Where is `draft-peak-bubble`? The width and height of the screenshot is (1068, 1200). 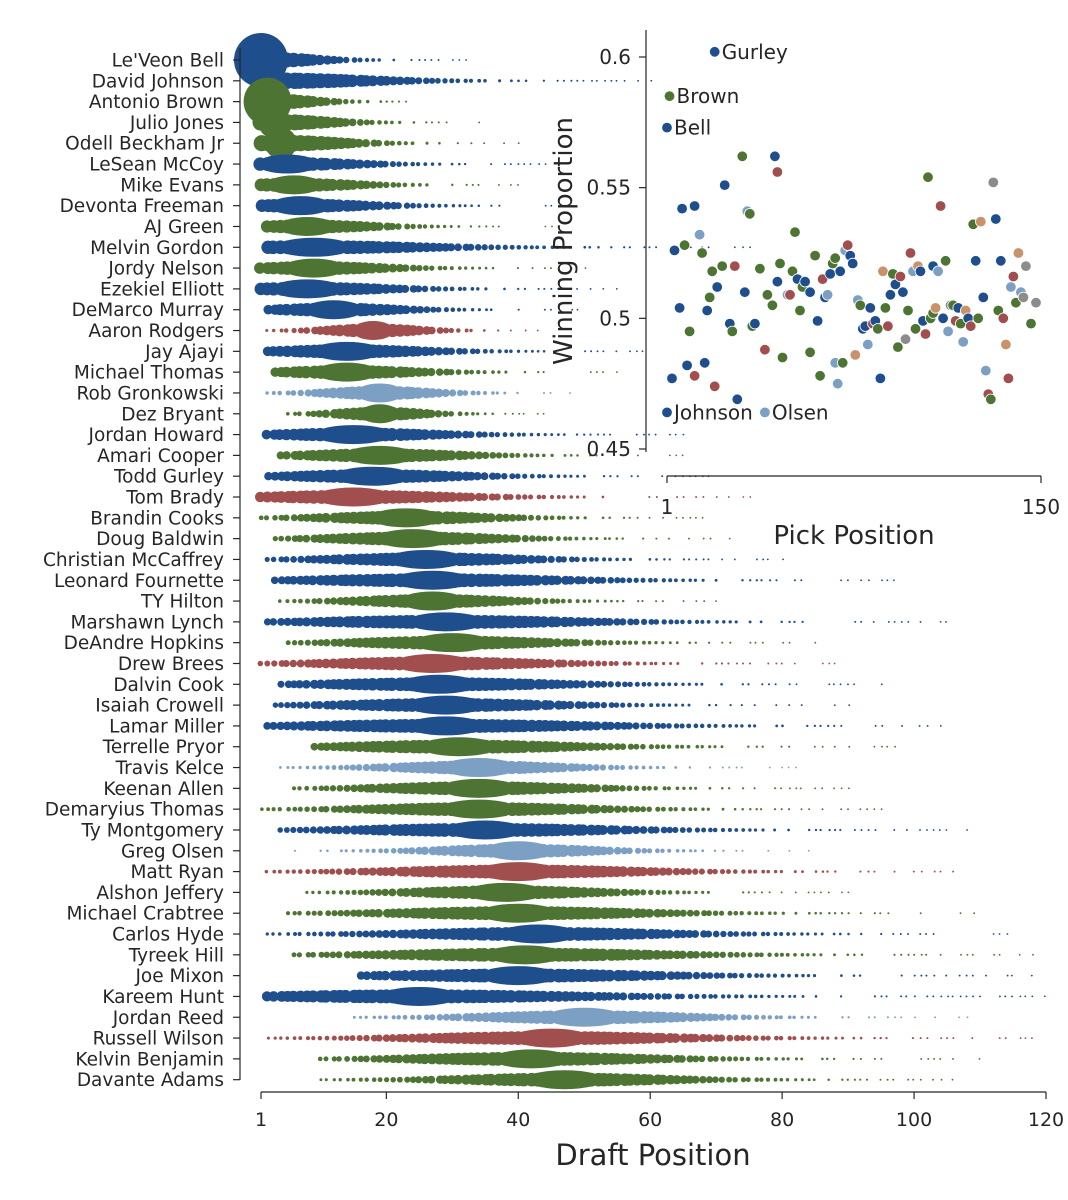
draft-peak-bubble is located at coordinates (425, 559).